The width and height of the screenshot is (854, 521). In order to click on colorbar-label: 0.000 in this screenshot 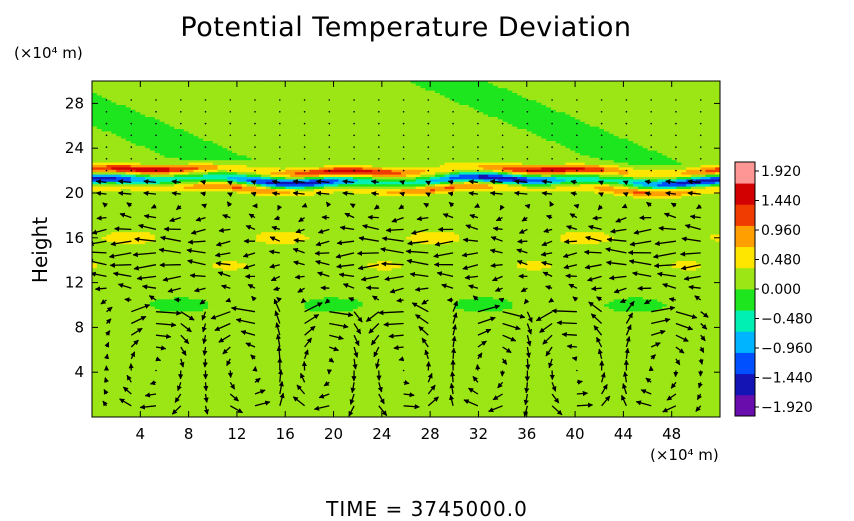, I will do `click(781, 290)`.